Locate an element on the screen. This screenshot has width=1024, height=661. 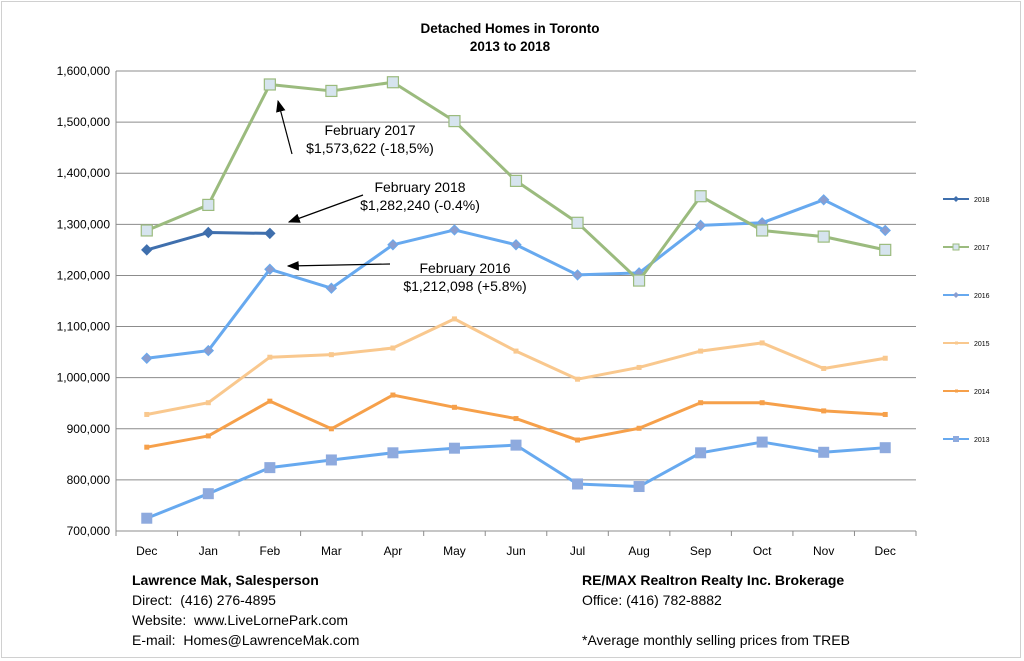
legend-item-2017: 2017 is located at coordinates (966, 247).